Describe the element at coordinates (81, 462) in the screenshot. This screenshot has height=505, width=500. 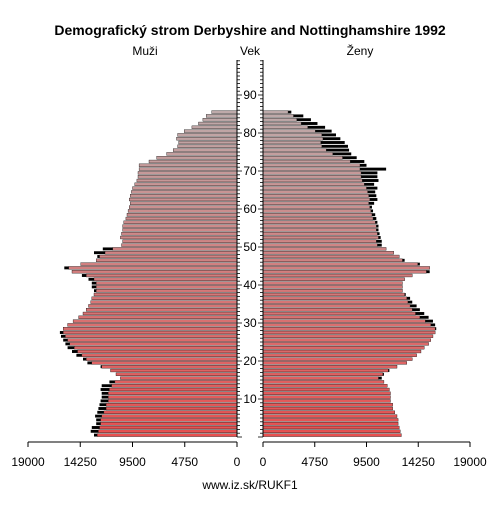
I see `x-tick-label-left: 14250` at that location.